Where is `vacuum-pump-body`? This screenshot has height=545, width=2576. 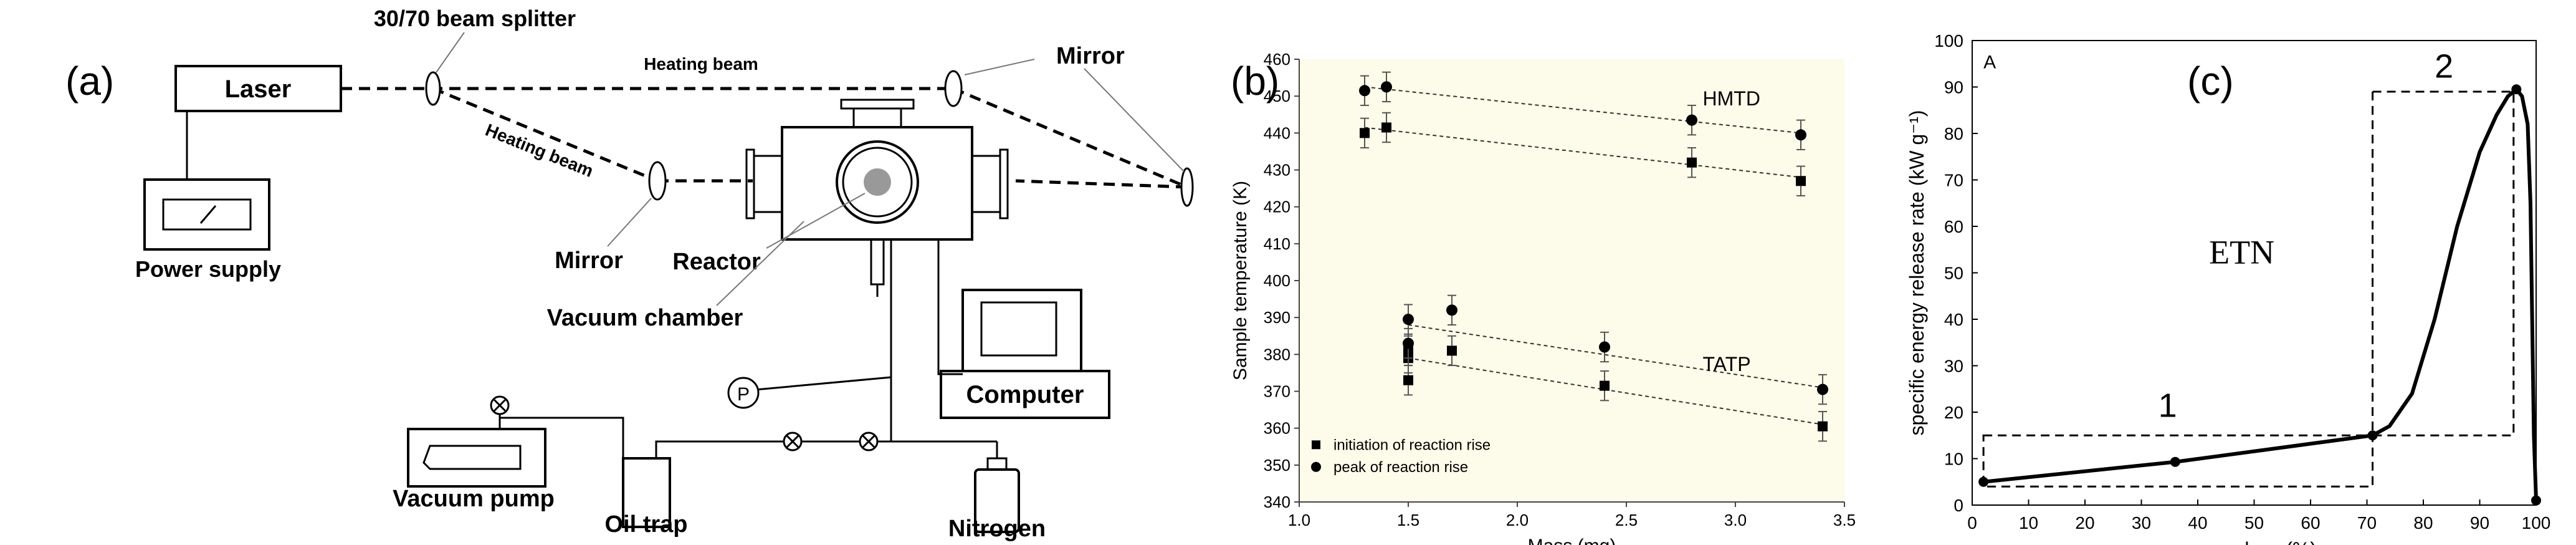
vacuum-pump-body is located at coordinates (472, 458).